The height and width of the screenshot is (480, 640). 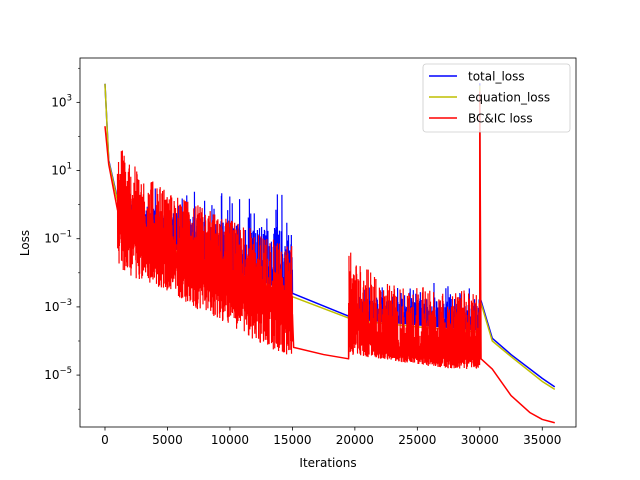 I want to click on y-tick-label: 10⁻¹, so click(x=58, y=238).